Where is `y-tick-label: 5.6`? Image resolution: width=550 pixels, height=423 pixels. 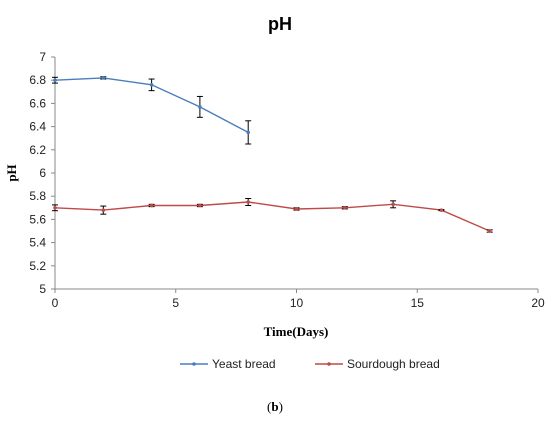 y-tick-label: 5.6 is located at coordinates (37, 219).